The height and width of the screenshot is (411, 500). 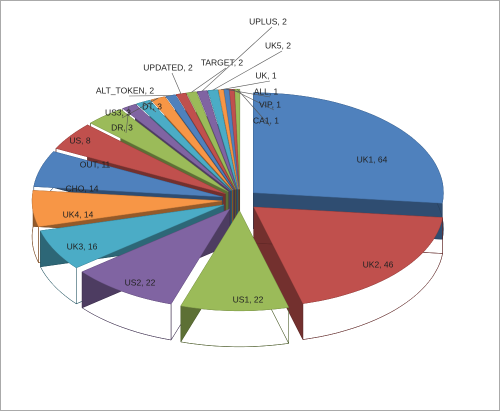 What do you see at coordinates (266, 91) in the screenshot?
I see `data-label: ALL, 1` at bounding box center [266, 91].